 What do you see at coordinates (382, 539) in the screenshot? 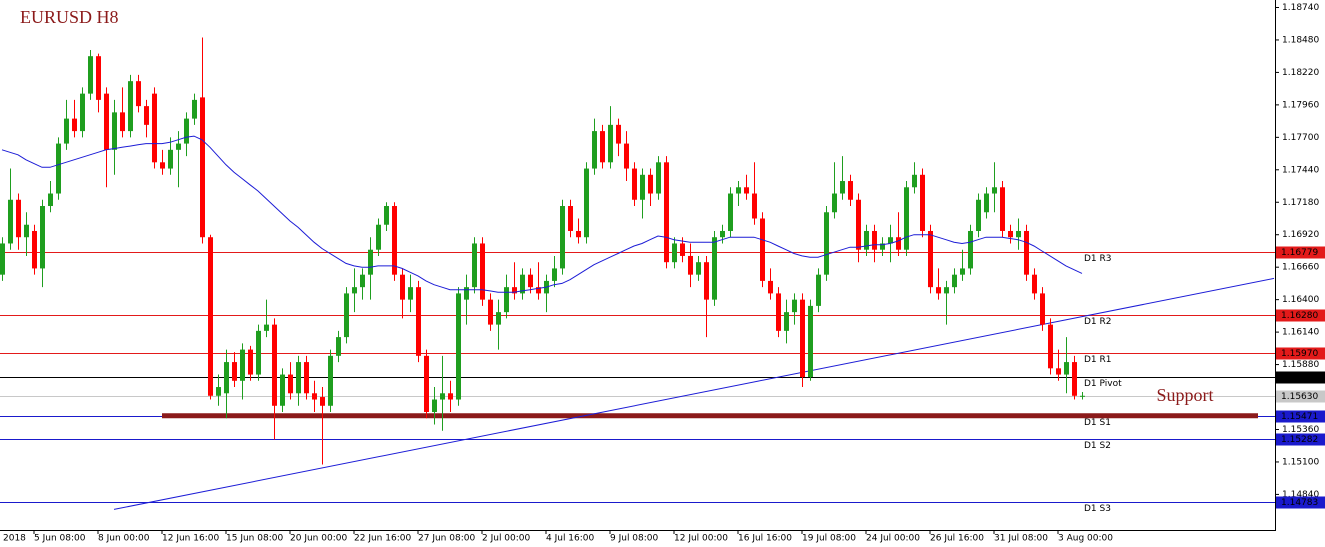
I see `x-tick-label: 22 Jun 16:00` at bounding box center [382, 539].